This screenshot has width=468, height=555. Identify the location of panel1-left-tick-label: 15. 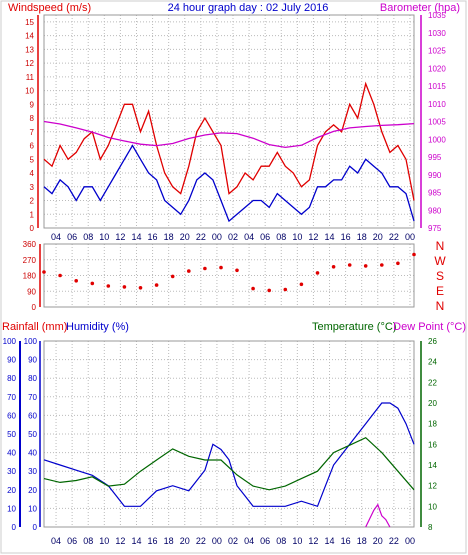
(29, 22).